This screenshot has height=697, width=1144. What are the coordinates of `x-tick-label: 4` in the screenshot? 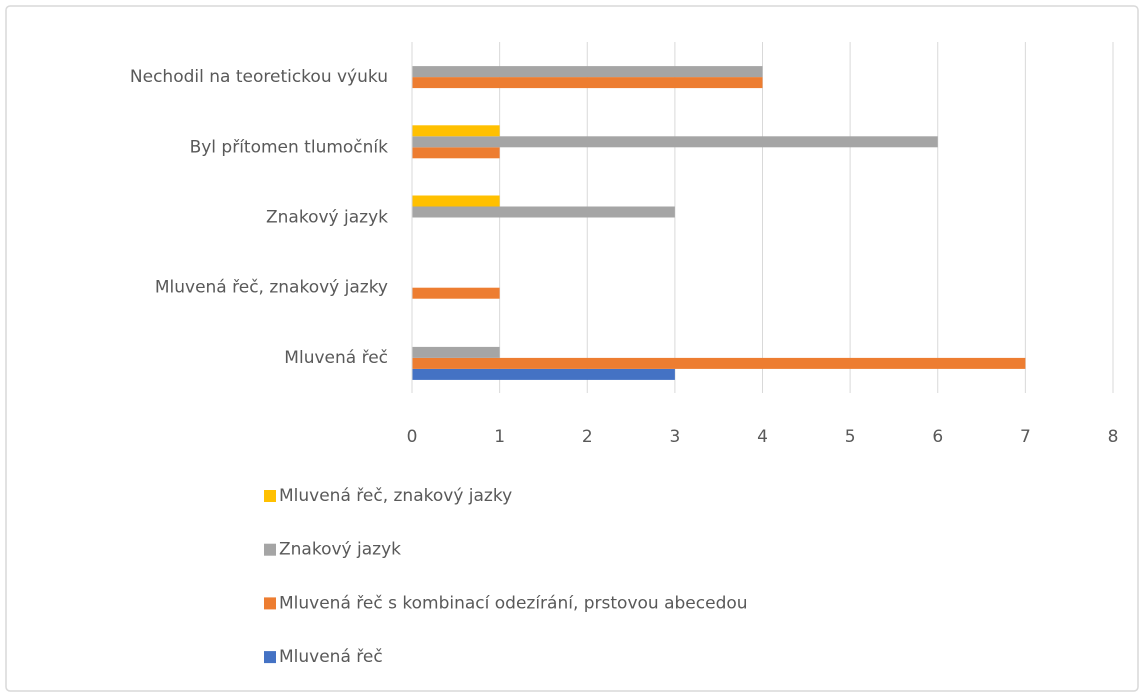 It's located at (762, 437).